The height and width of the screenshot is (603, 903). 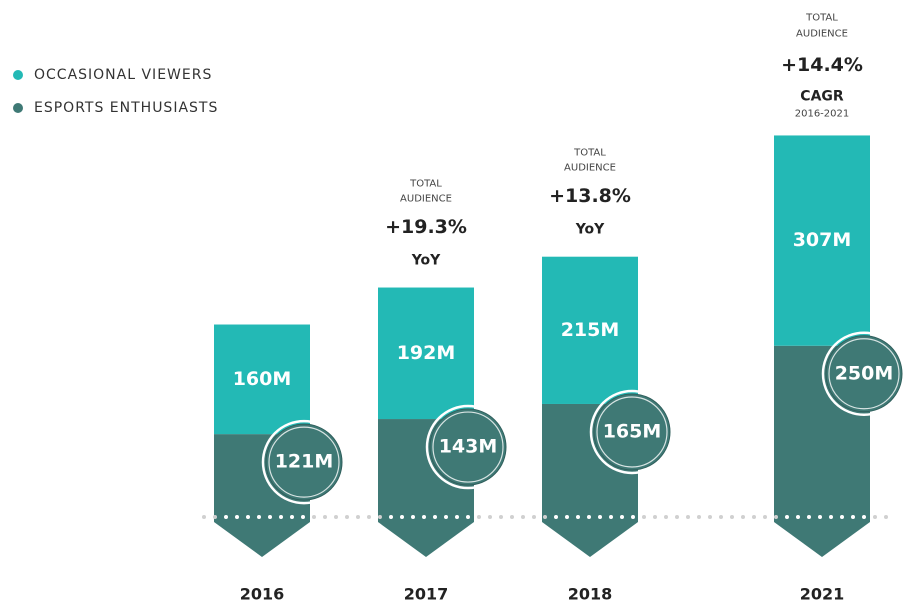 I want to click on data-label: 160M, so click(x=262, y=379).